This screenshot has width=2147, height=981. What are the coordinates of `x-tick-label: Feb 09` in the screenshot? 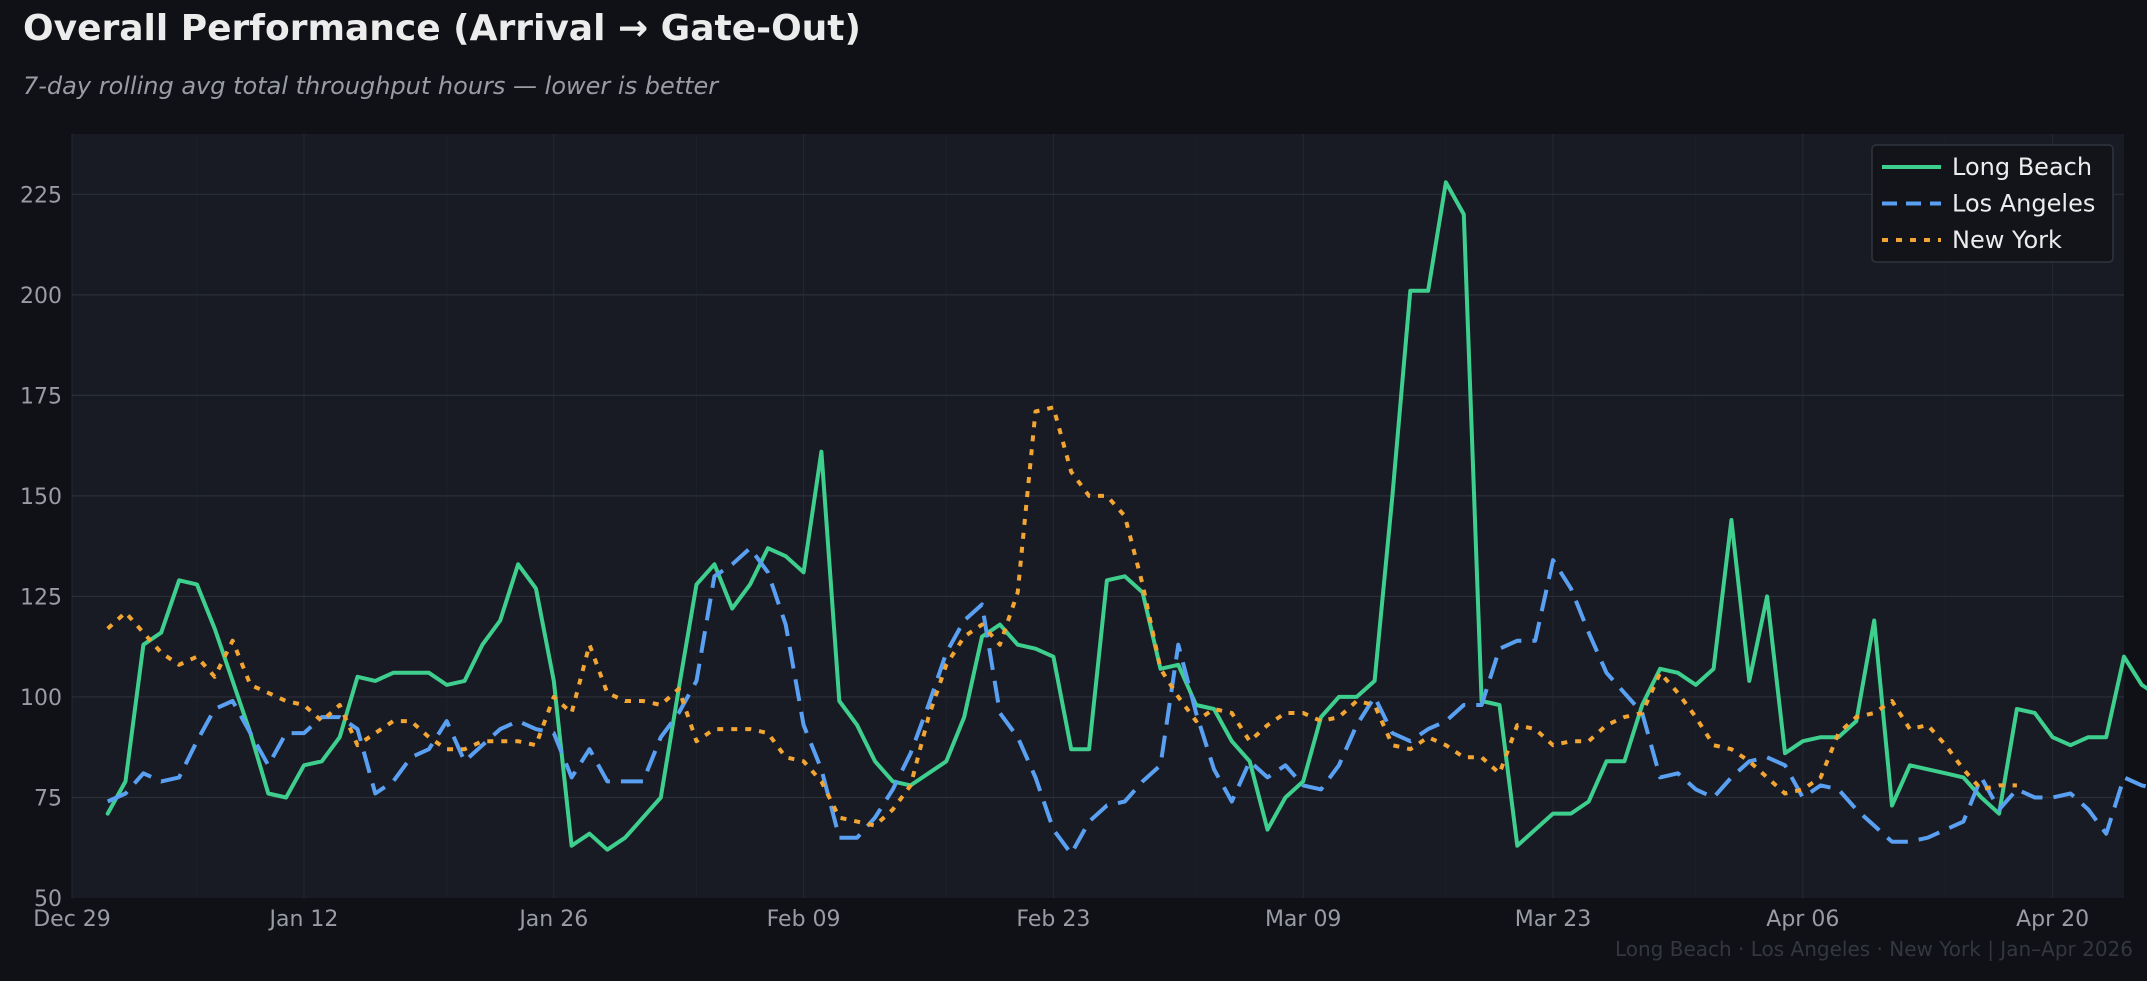 It's located at (804, 919).